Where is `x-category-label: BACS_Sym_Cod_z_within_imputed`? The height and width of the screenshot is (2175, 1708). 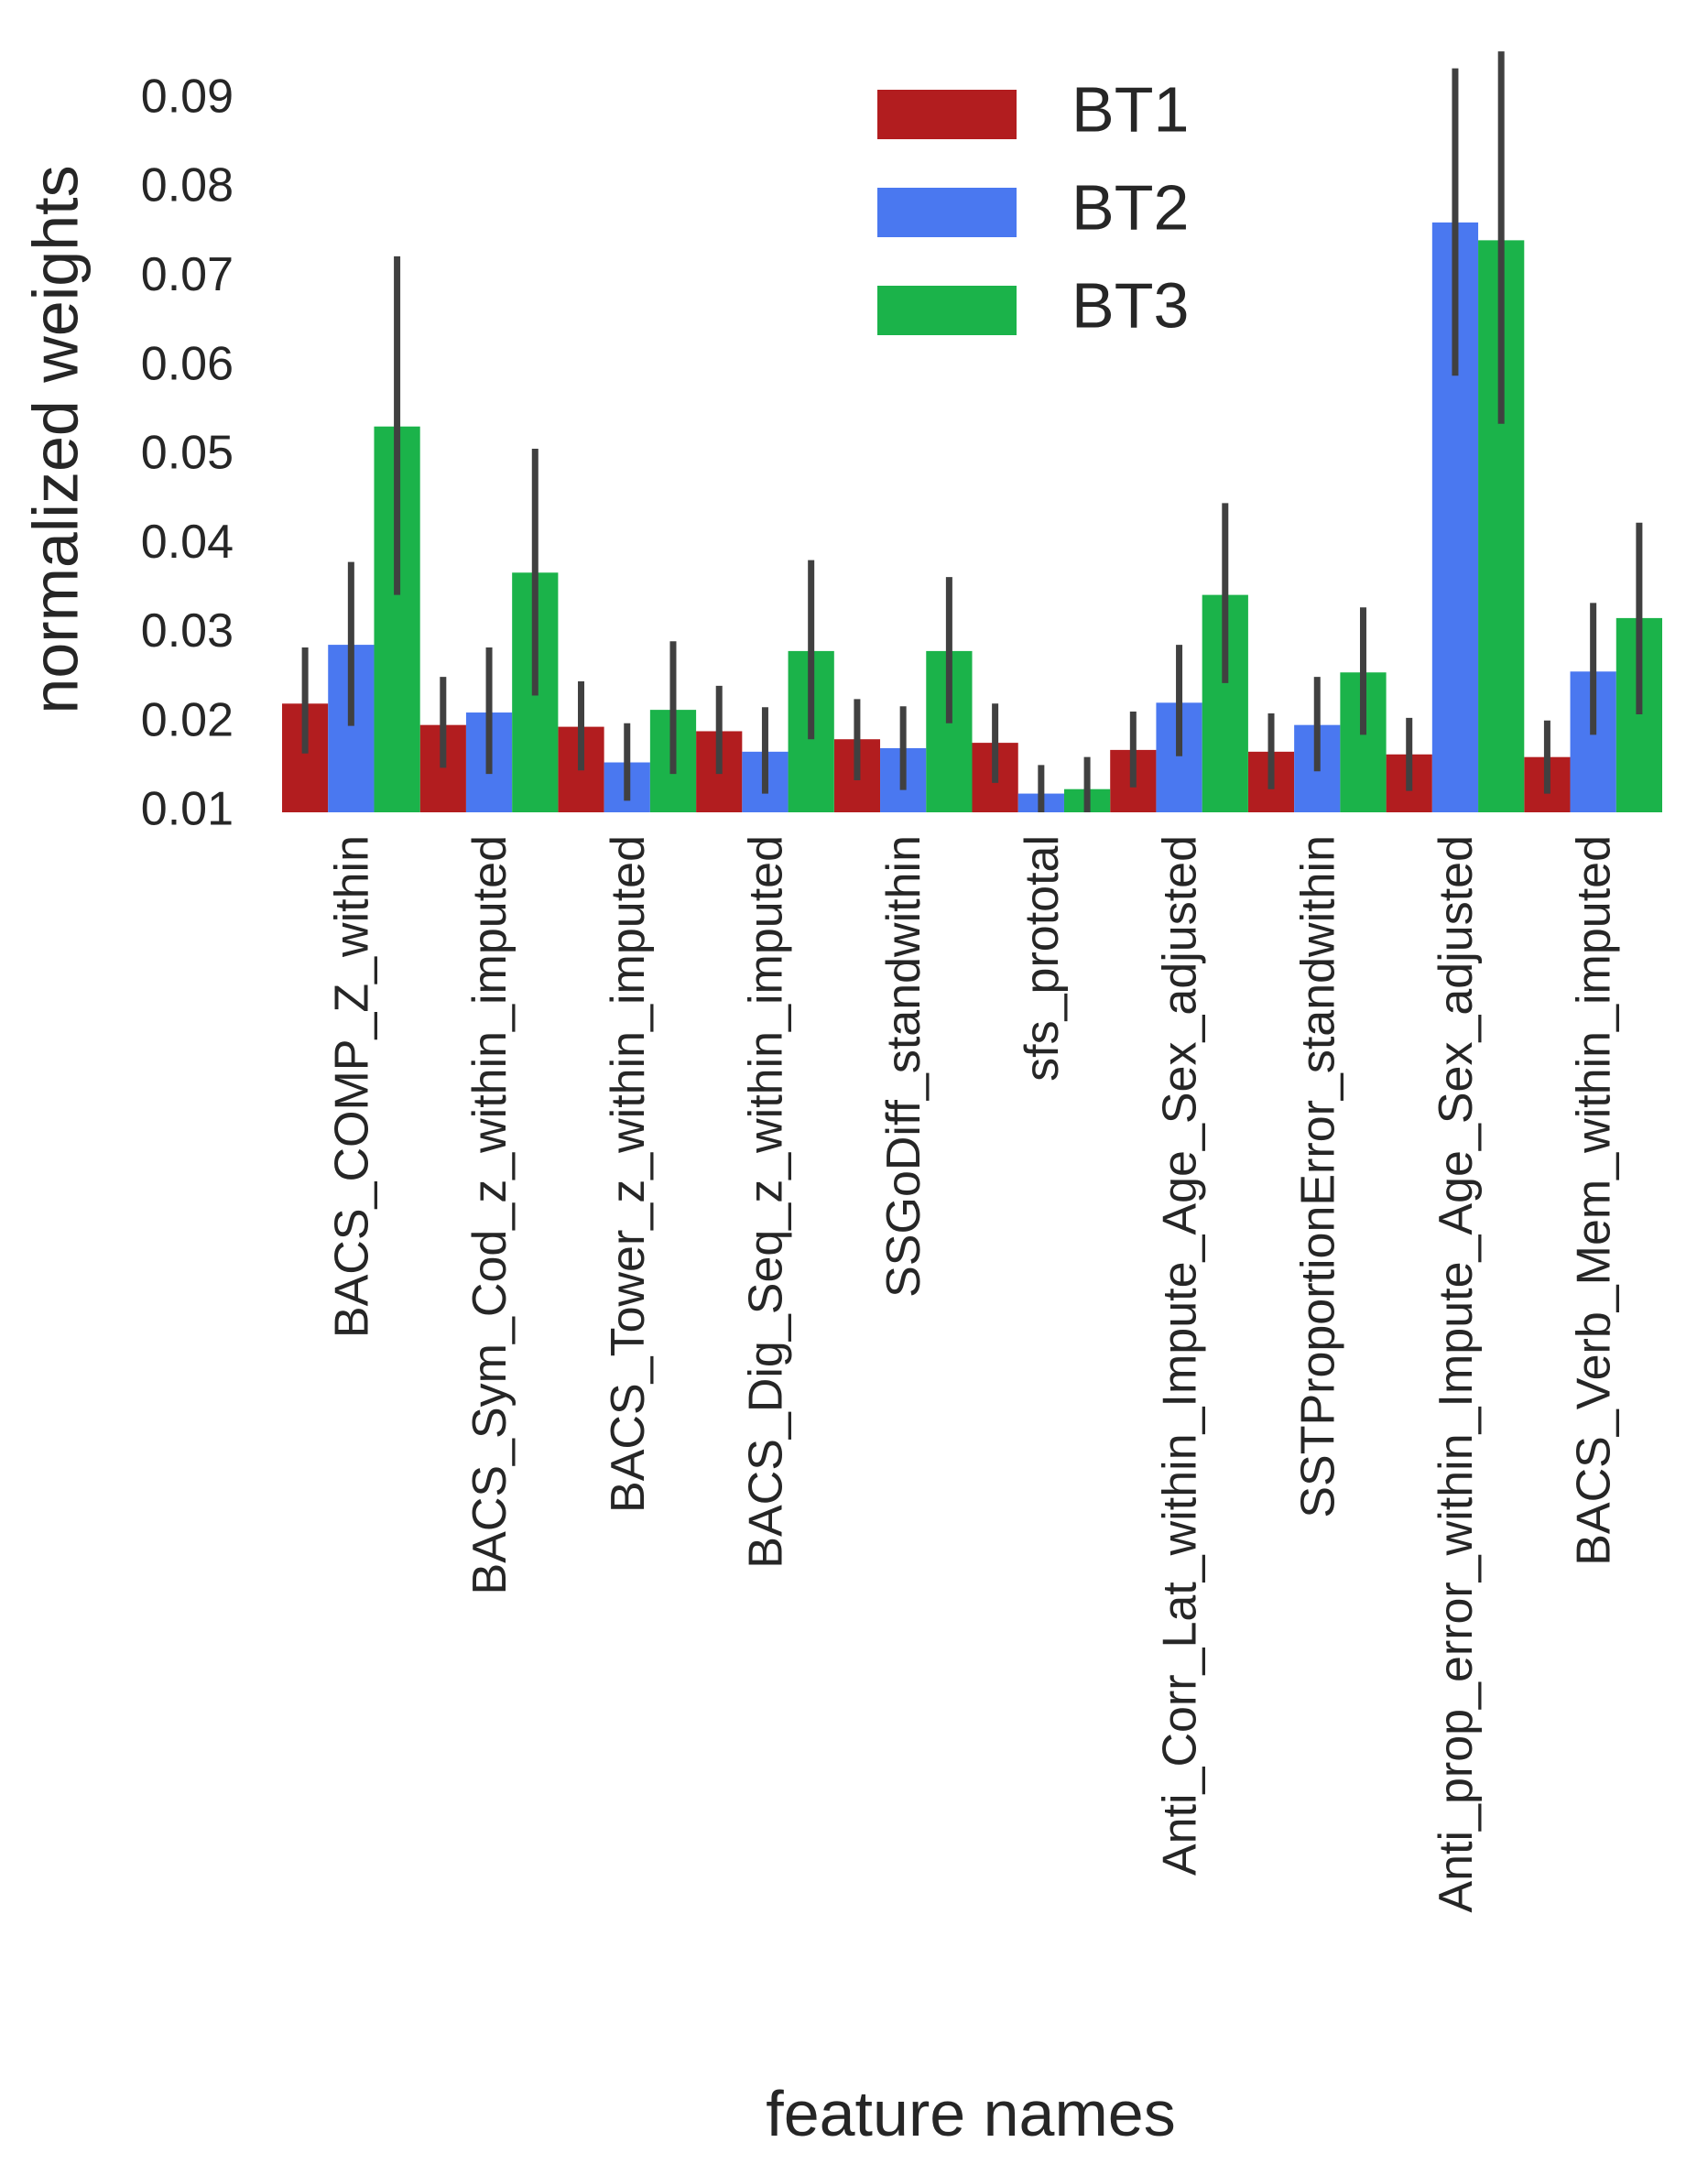 x-category-label: BACS_Sym_Cod_z_within_imputed is located at coordinates (490, 1215).